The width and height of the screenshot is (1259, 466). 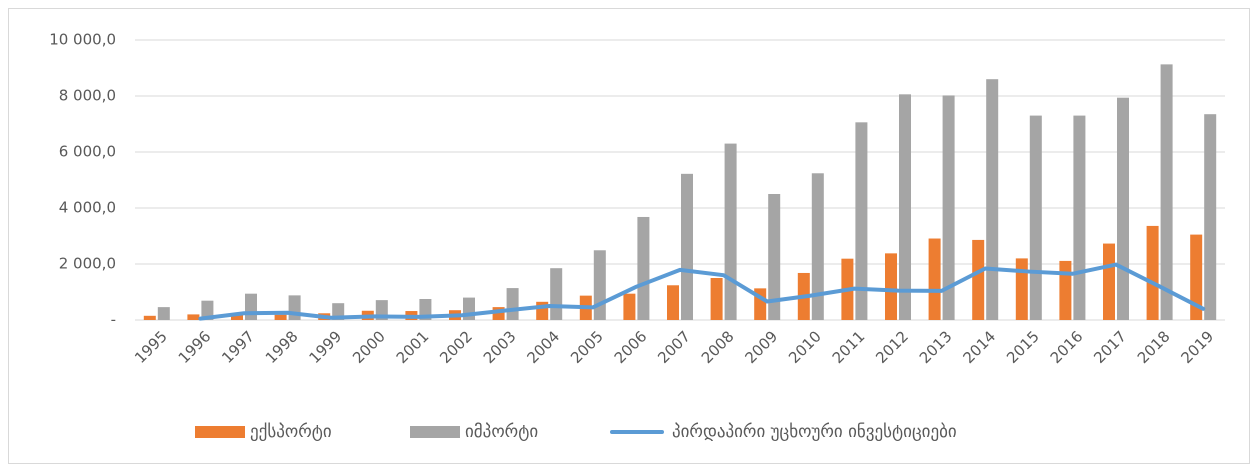 I want to click on legend-label: იმპორტი, so click(x=501, y=432).